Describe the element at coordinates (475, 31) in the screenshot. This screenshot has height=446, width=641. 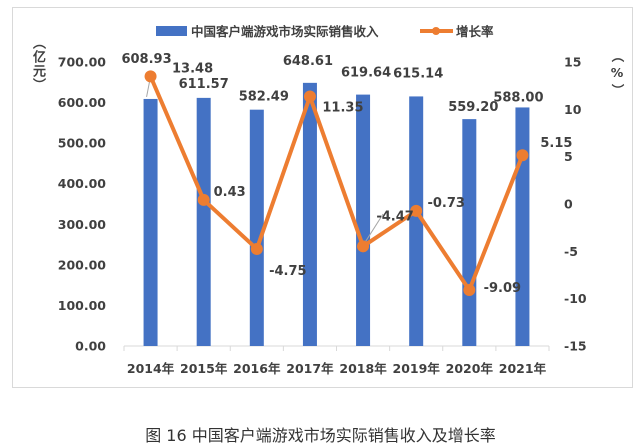
I see `legend-line-label: 增长率` at that location.